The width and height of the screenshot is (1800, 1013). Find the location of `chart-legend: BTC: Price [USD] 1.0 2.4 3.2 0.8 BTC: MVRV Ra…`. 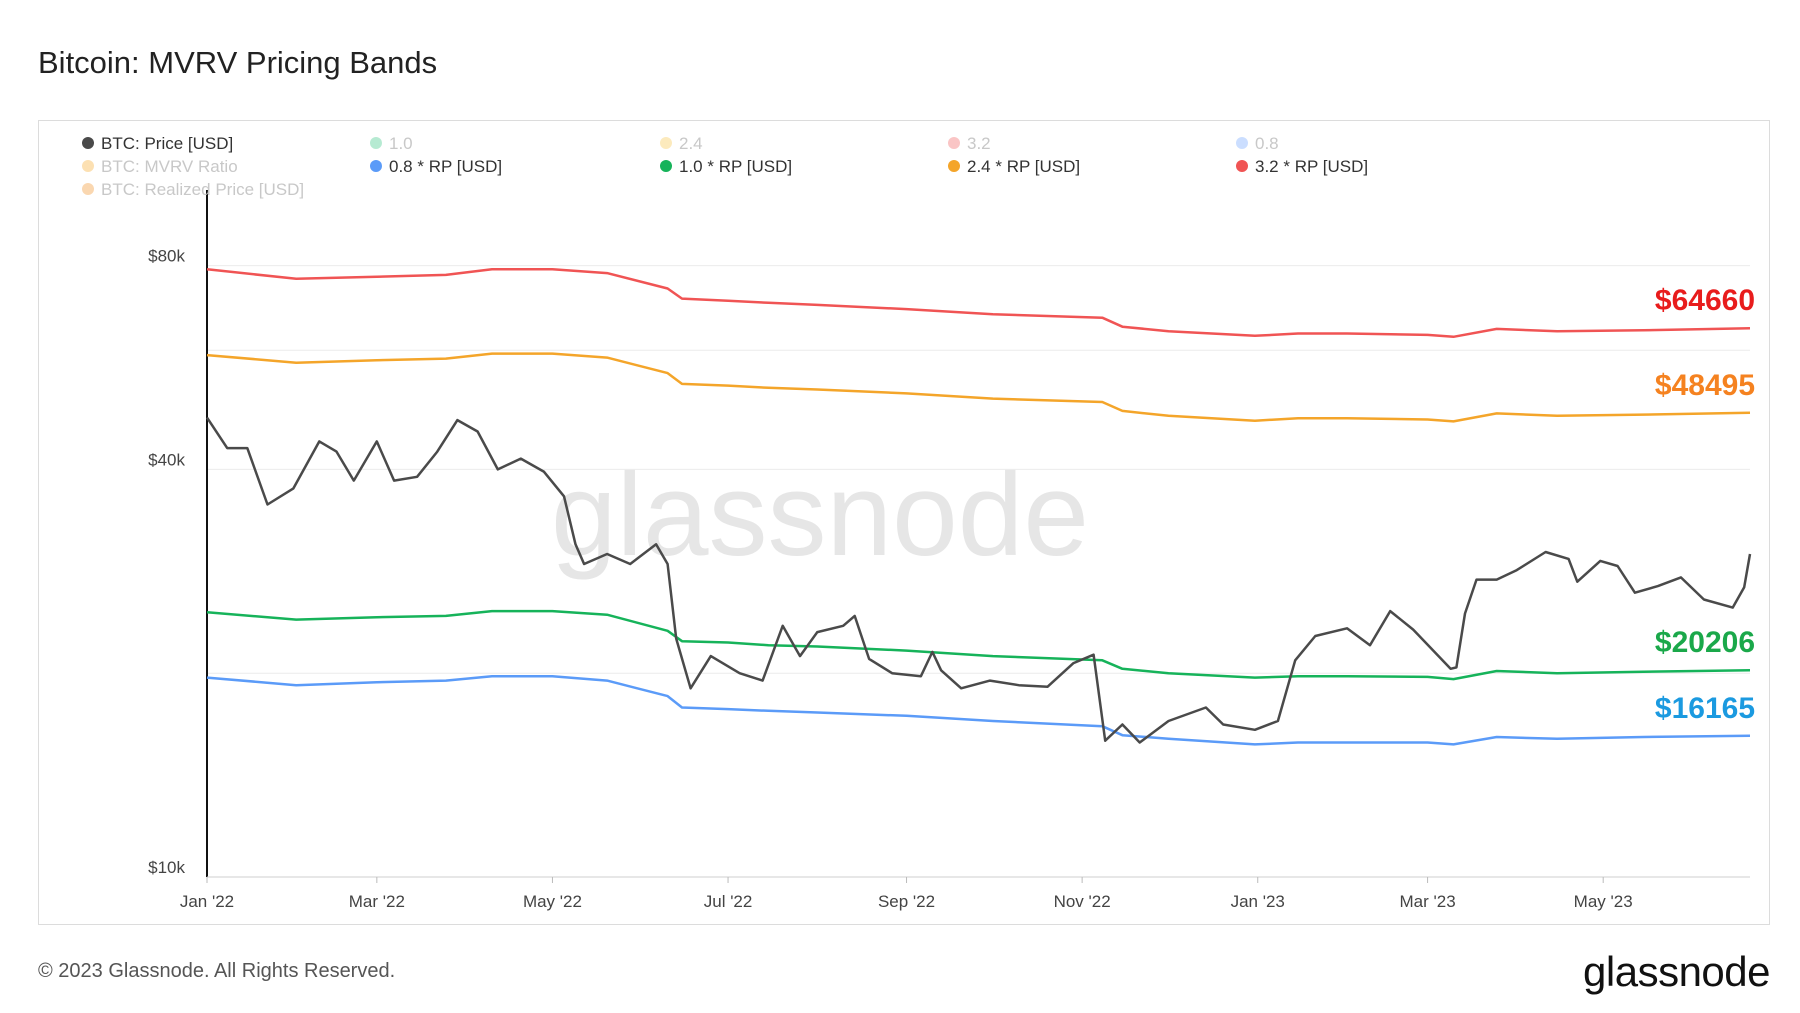

chart-legend: BTC: Price [USD] 1.0 2.4 3.2 0.8 BTC: MVRV Ra… is located at coordinates (725, 166).